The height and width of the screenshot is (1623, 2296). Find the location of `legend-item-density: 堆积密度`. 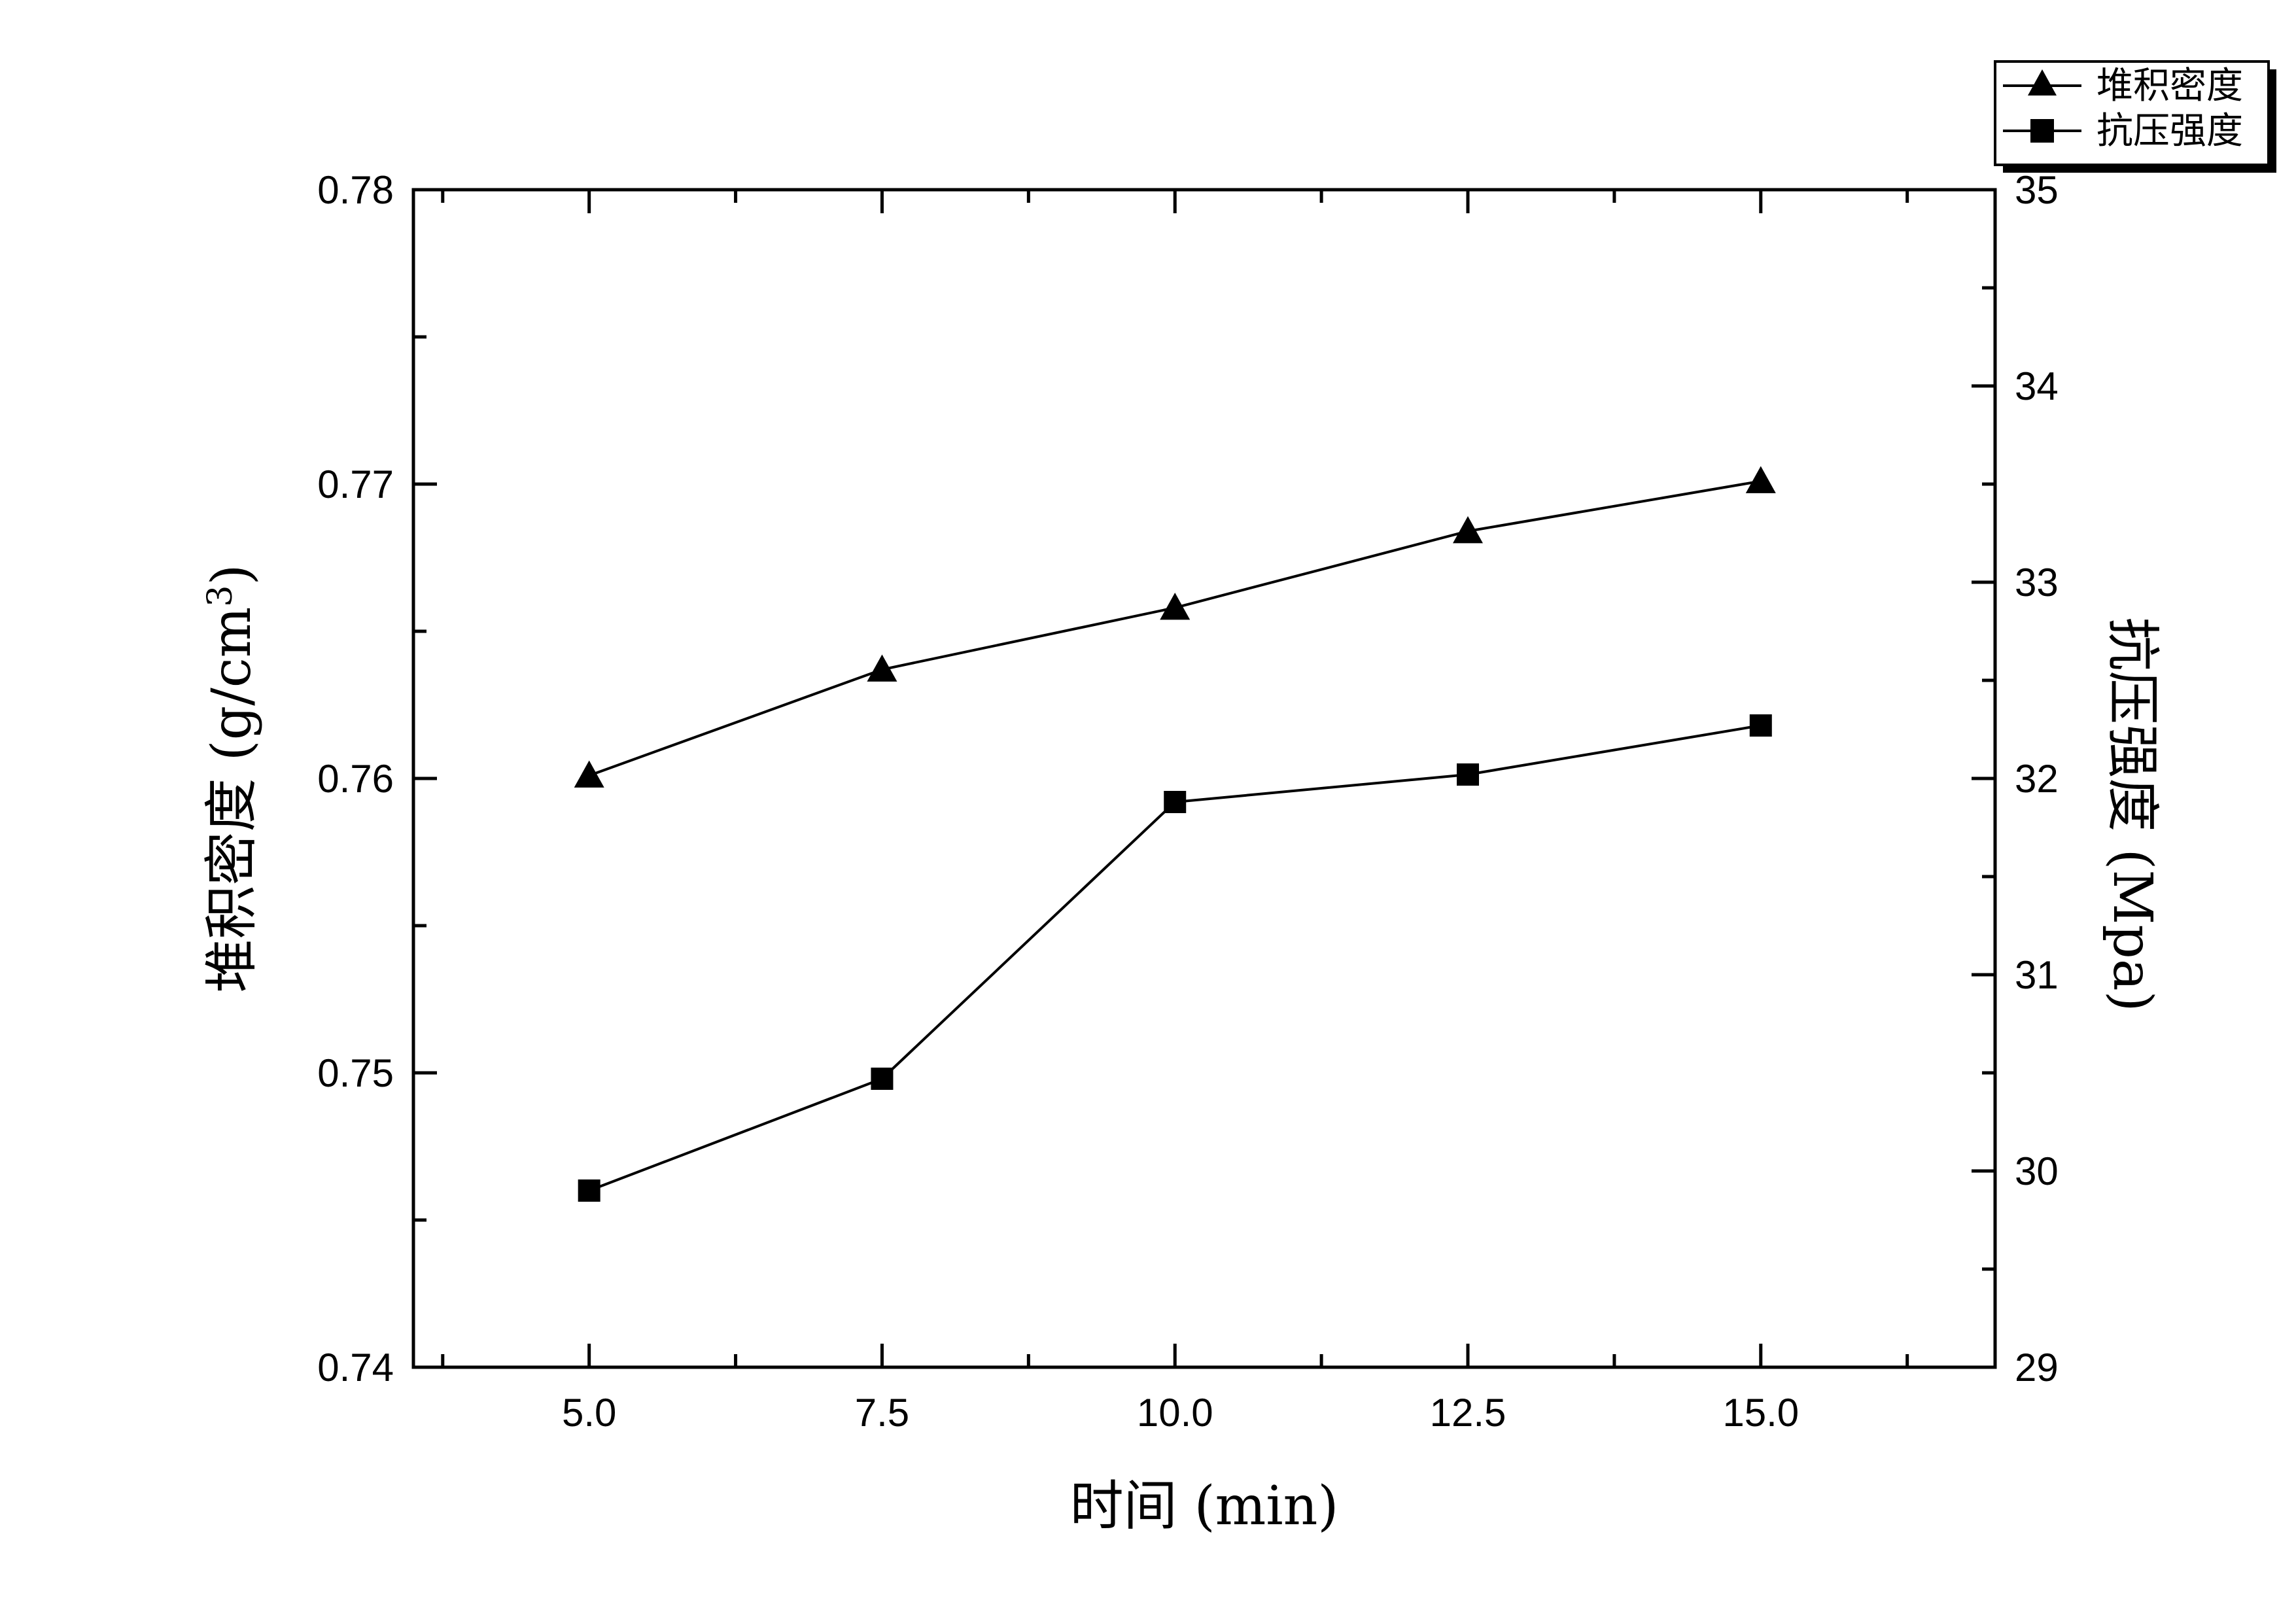

legend-item-density: 堆积密度 is located at coordinates (2123, 86).